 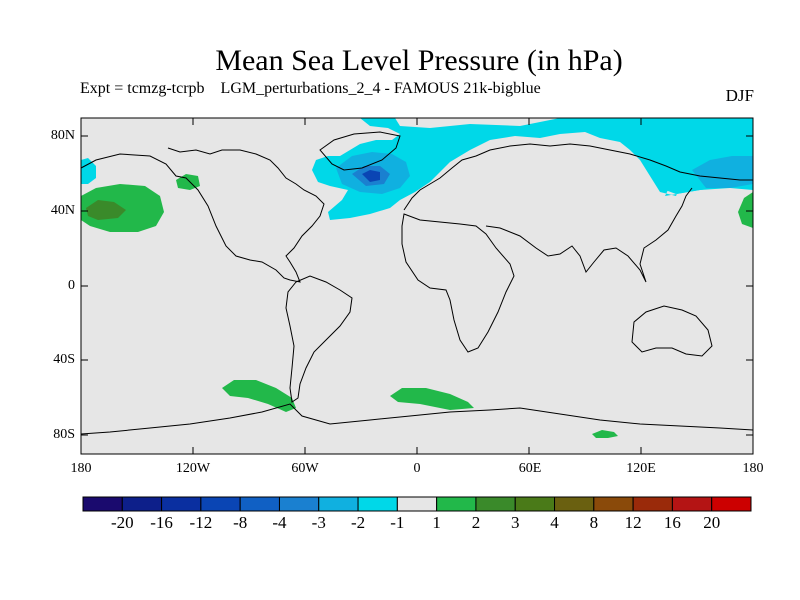 I want to click on y-tick-label: 40N, so click(x=62, y=210).